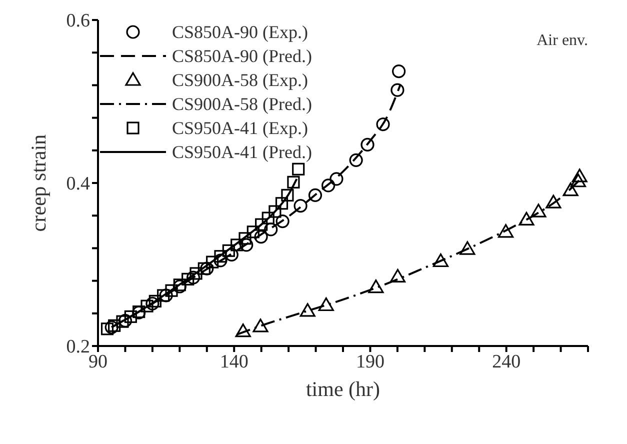 The image size is (627, 444). What do you see at coordinates (242, 152) in the screenshot?
I see `legend-label: CS950A-41 (Pred.)` at bounding box center [242, 152].